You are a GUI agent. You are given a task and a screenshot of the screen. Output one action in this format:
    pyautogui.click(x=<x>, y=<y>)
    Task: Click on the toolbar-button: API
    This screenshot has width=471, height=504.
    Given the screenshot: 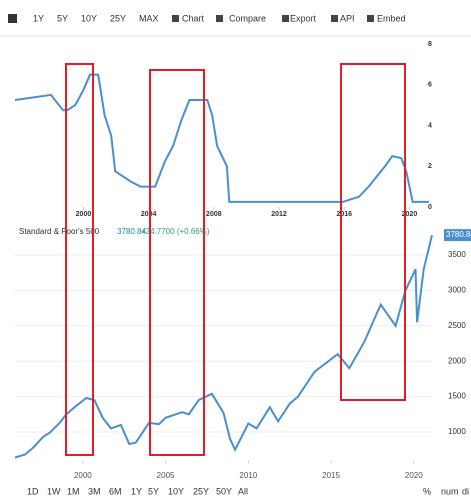 What is the action you would take?
    pyautogui.click(x=347, y=18)
    